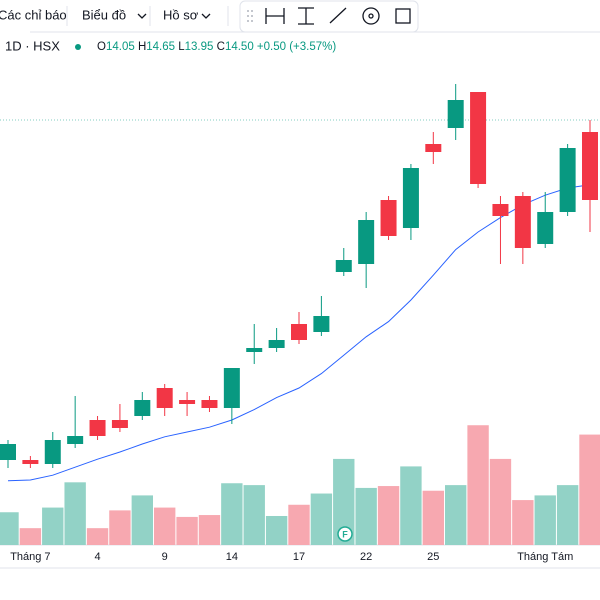 Image resolution: width=600 pixels, height=600 pixels. What do you see at coordinates (239, 47) in the screenshot?
I see `value: 14.50` at bounding box center [239, 47].